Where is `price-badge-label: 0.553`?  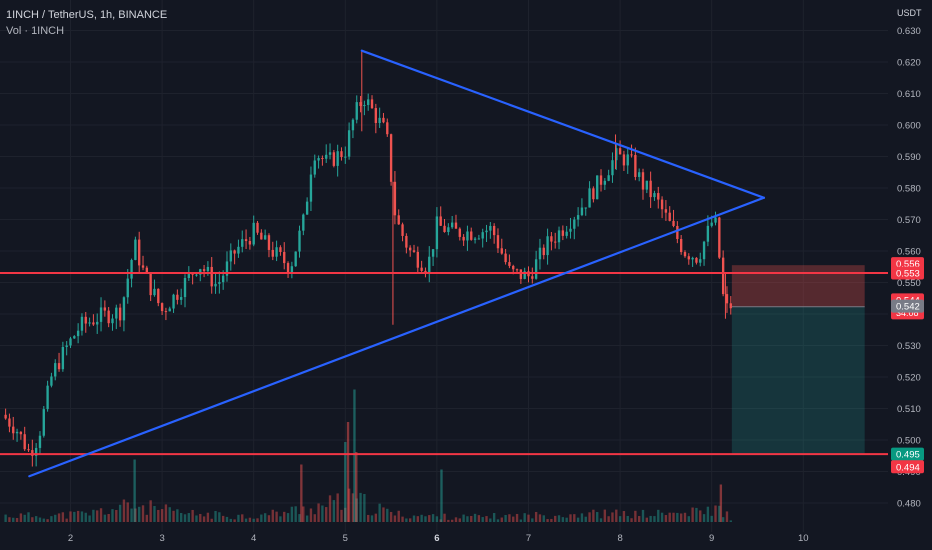 price-badge-label: 0.553 is located at coordinates (908, 274).